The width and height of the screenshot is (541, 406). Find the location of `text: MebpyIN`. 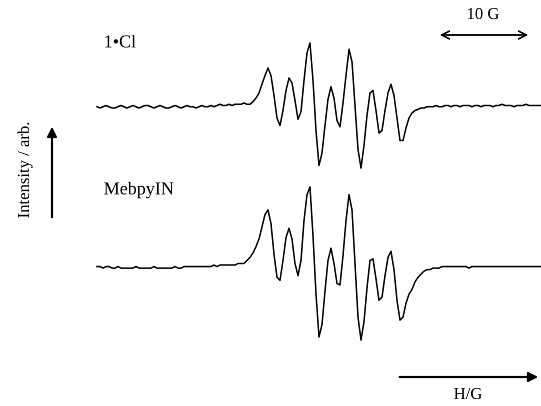

text: MebpyIN is located at coordinates (139, 190).